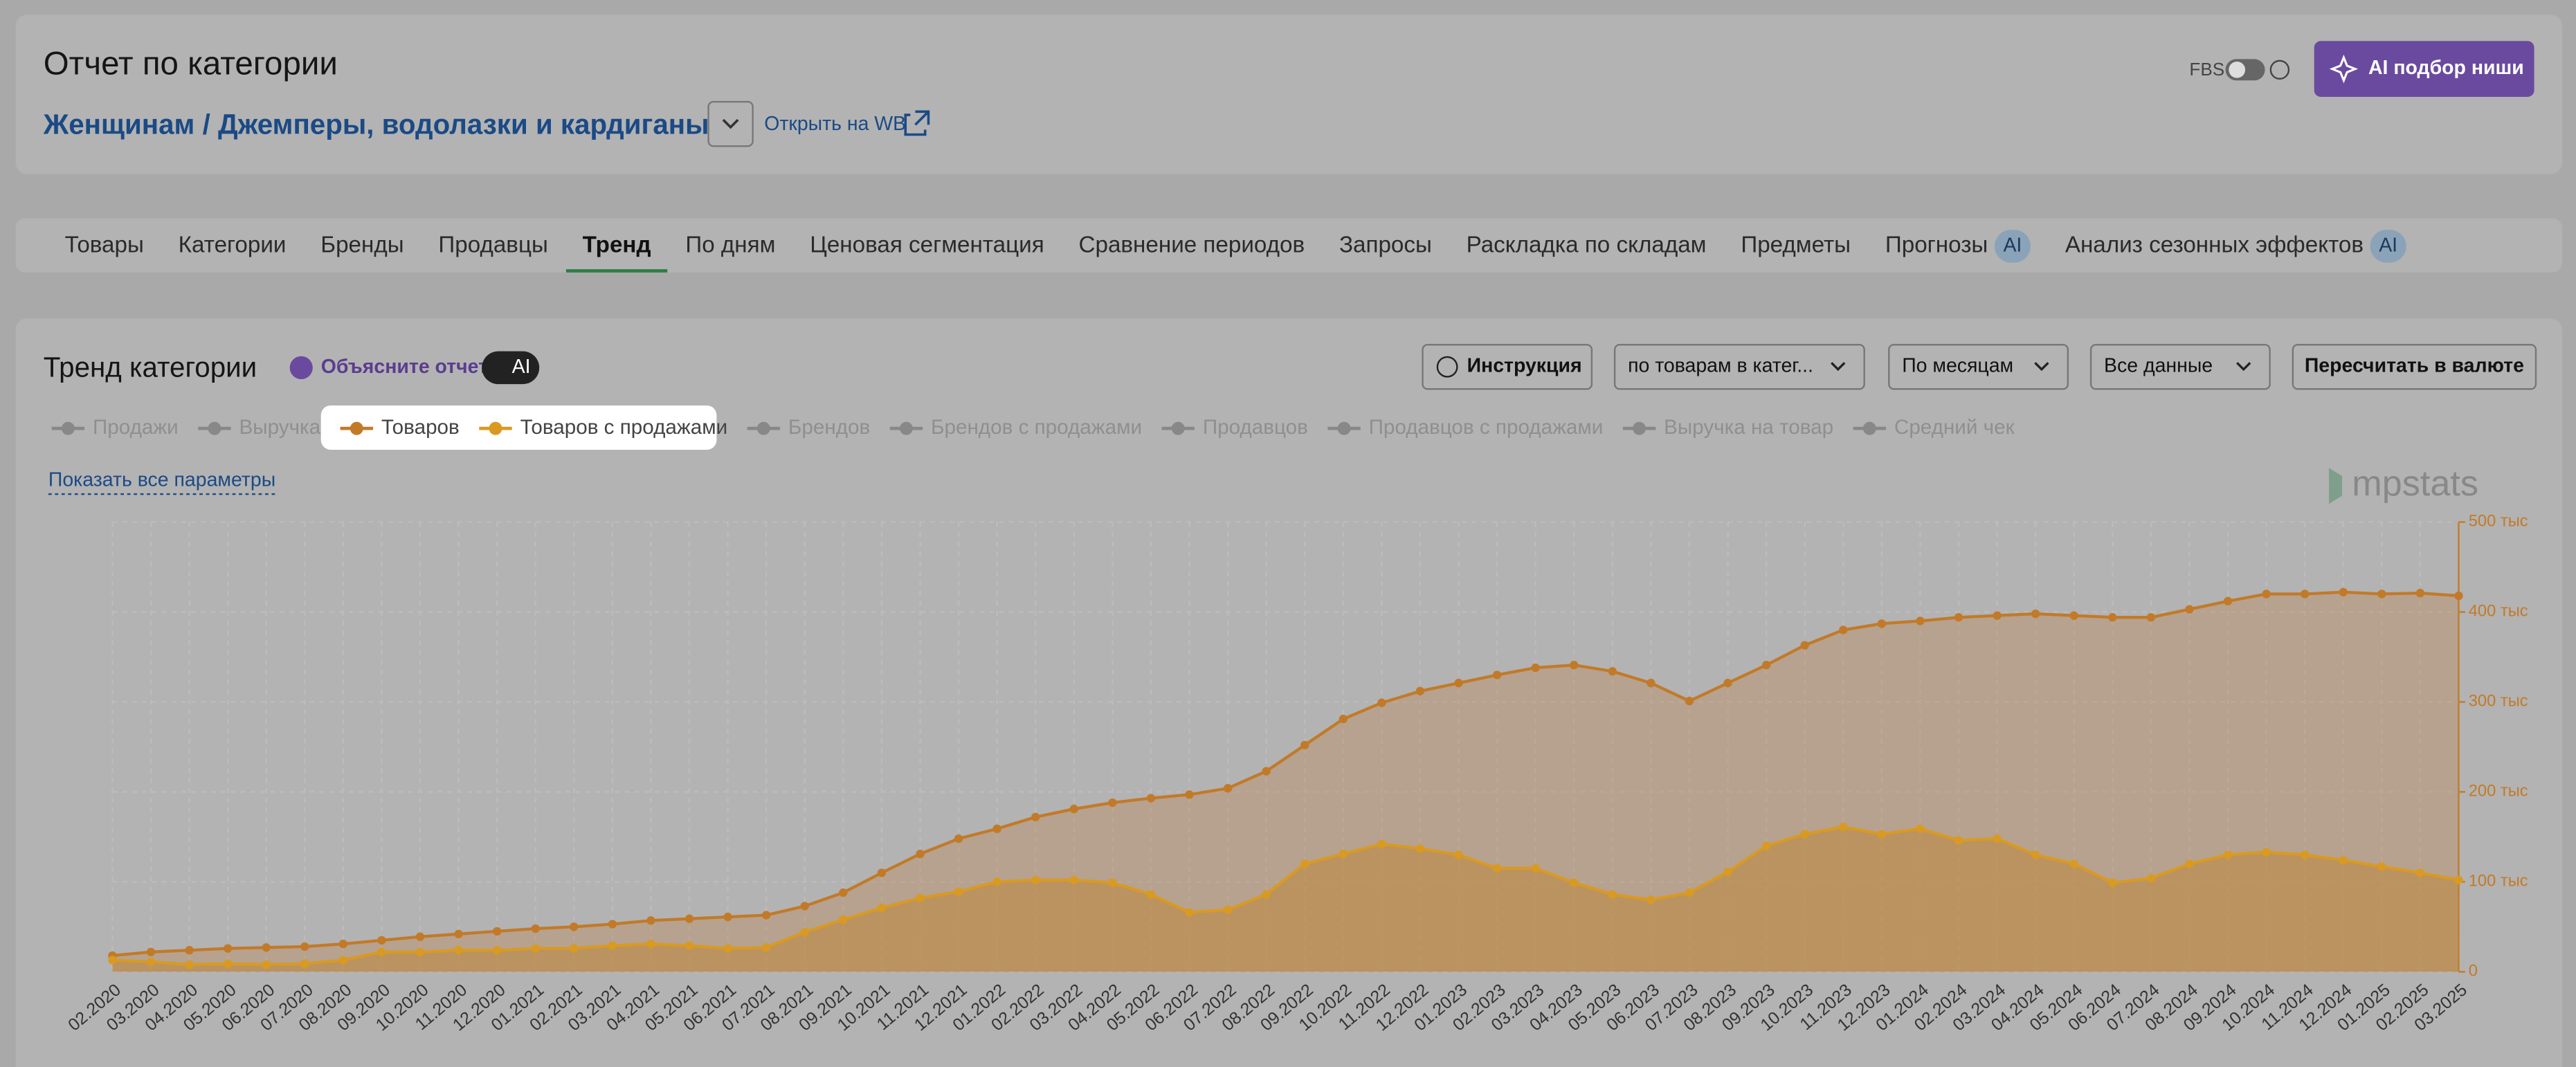  I want to click on legend-label: Продажи, so click(136, 427).